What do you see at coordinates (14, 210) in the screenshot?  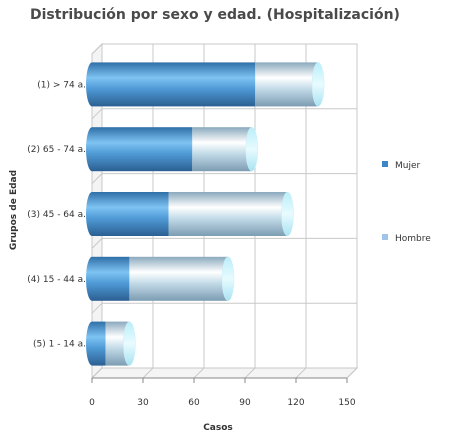 I see `y-axis-title: Grupos de Edad` at bounding box center [14, 210].